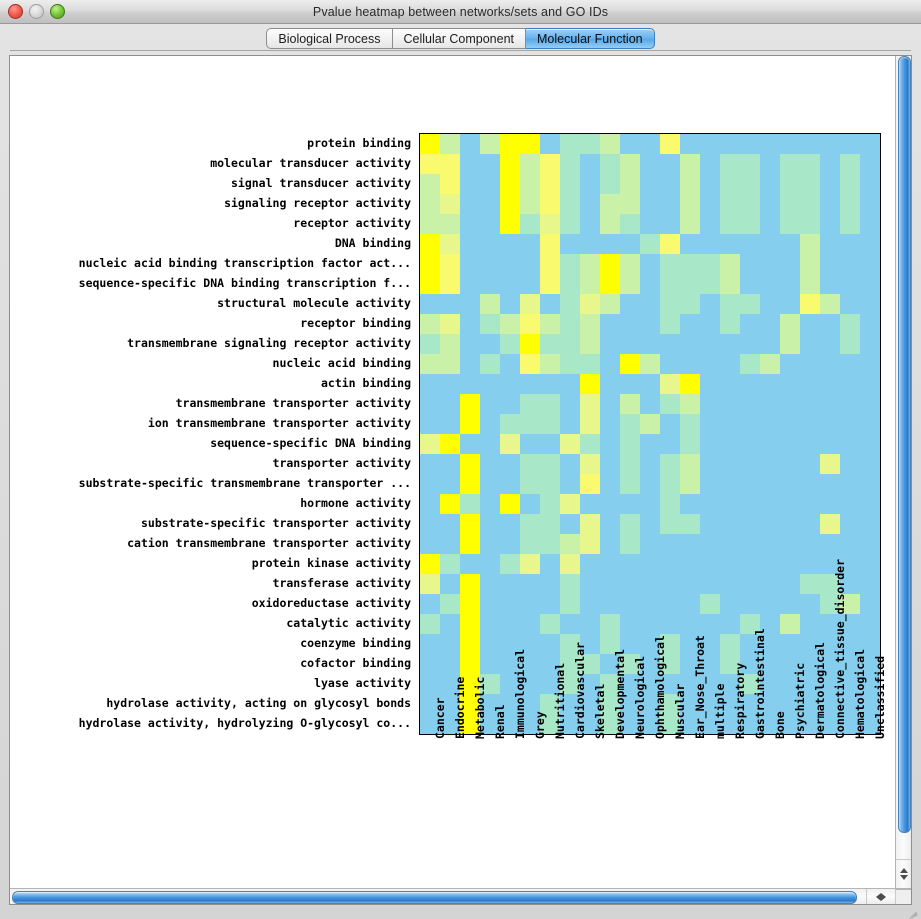  Describe the element at coordinates (903, 873) in the screenshot. I see `vertical-scroll-arrows` at that location.